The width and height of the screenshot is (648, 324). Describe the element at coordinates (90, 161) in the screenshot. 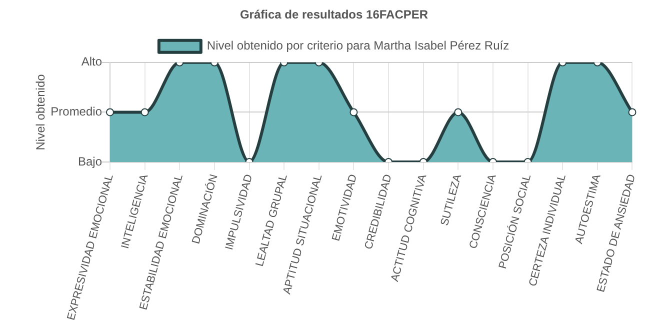

I see `text: Bajo` at that location.